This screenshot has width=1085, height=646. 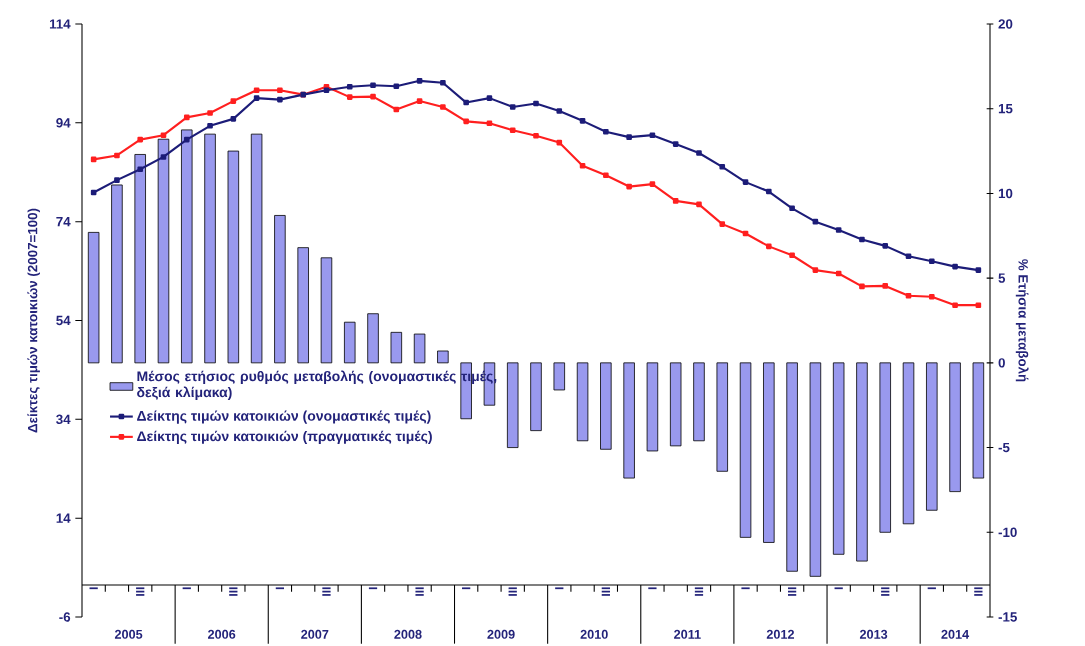 What do you see at coordinates (33, 320) in the screenshot?
I see `y-axis-title: Δείκτες τιμών κατοικιών (2007=100)` at bounding box center [33, 320].